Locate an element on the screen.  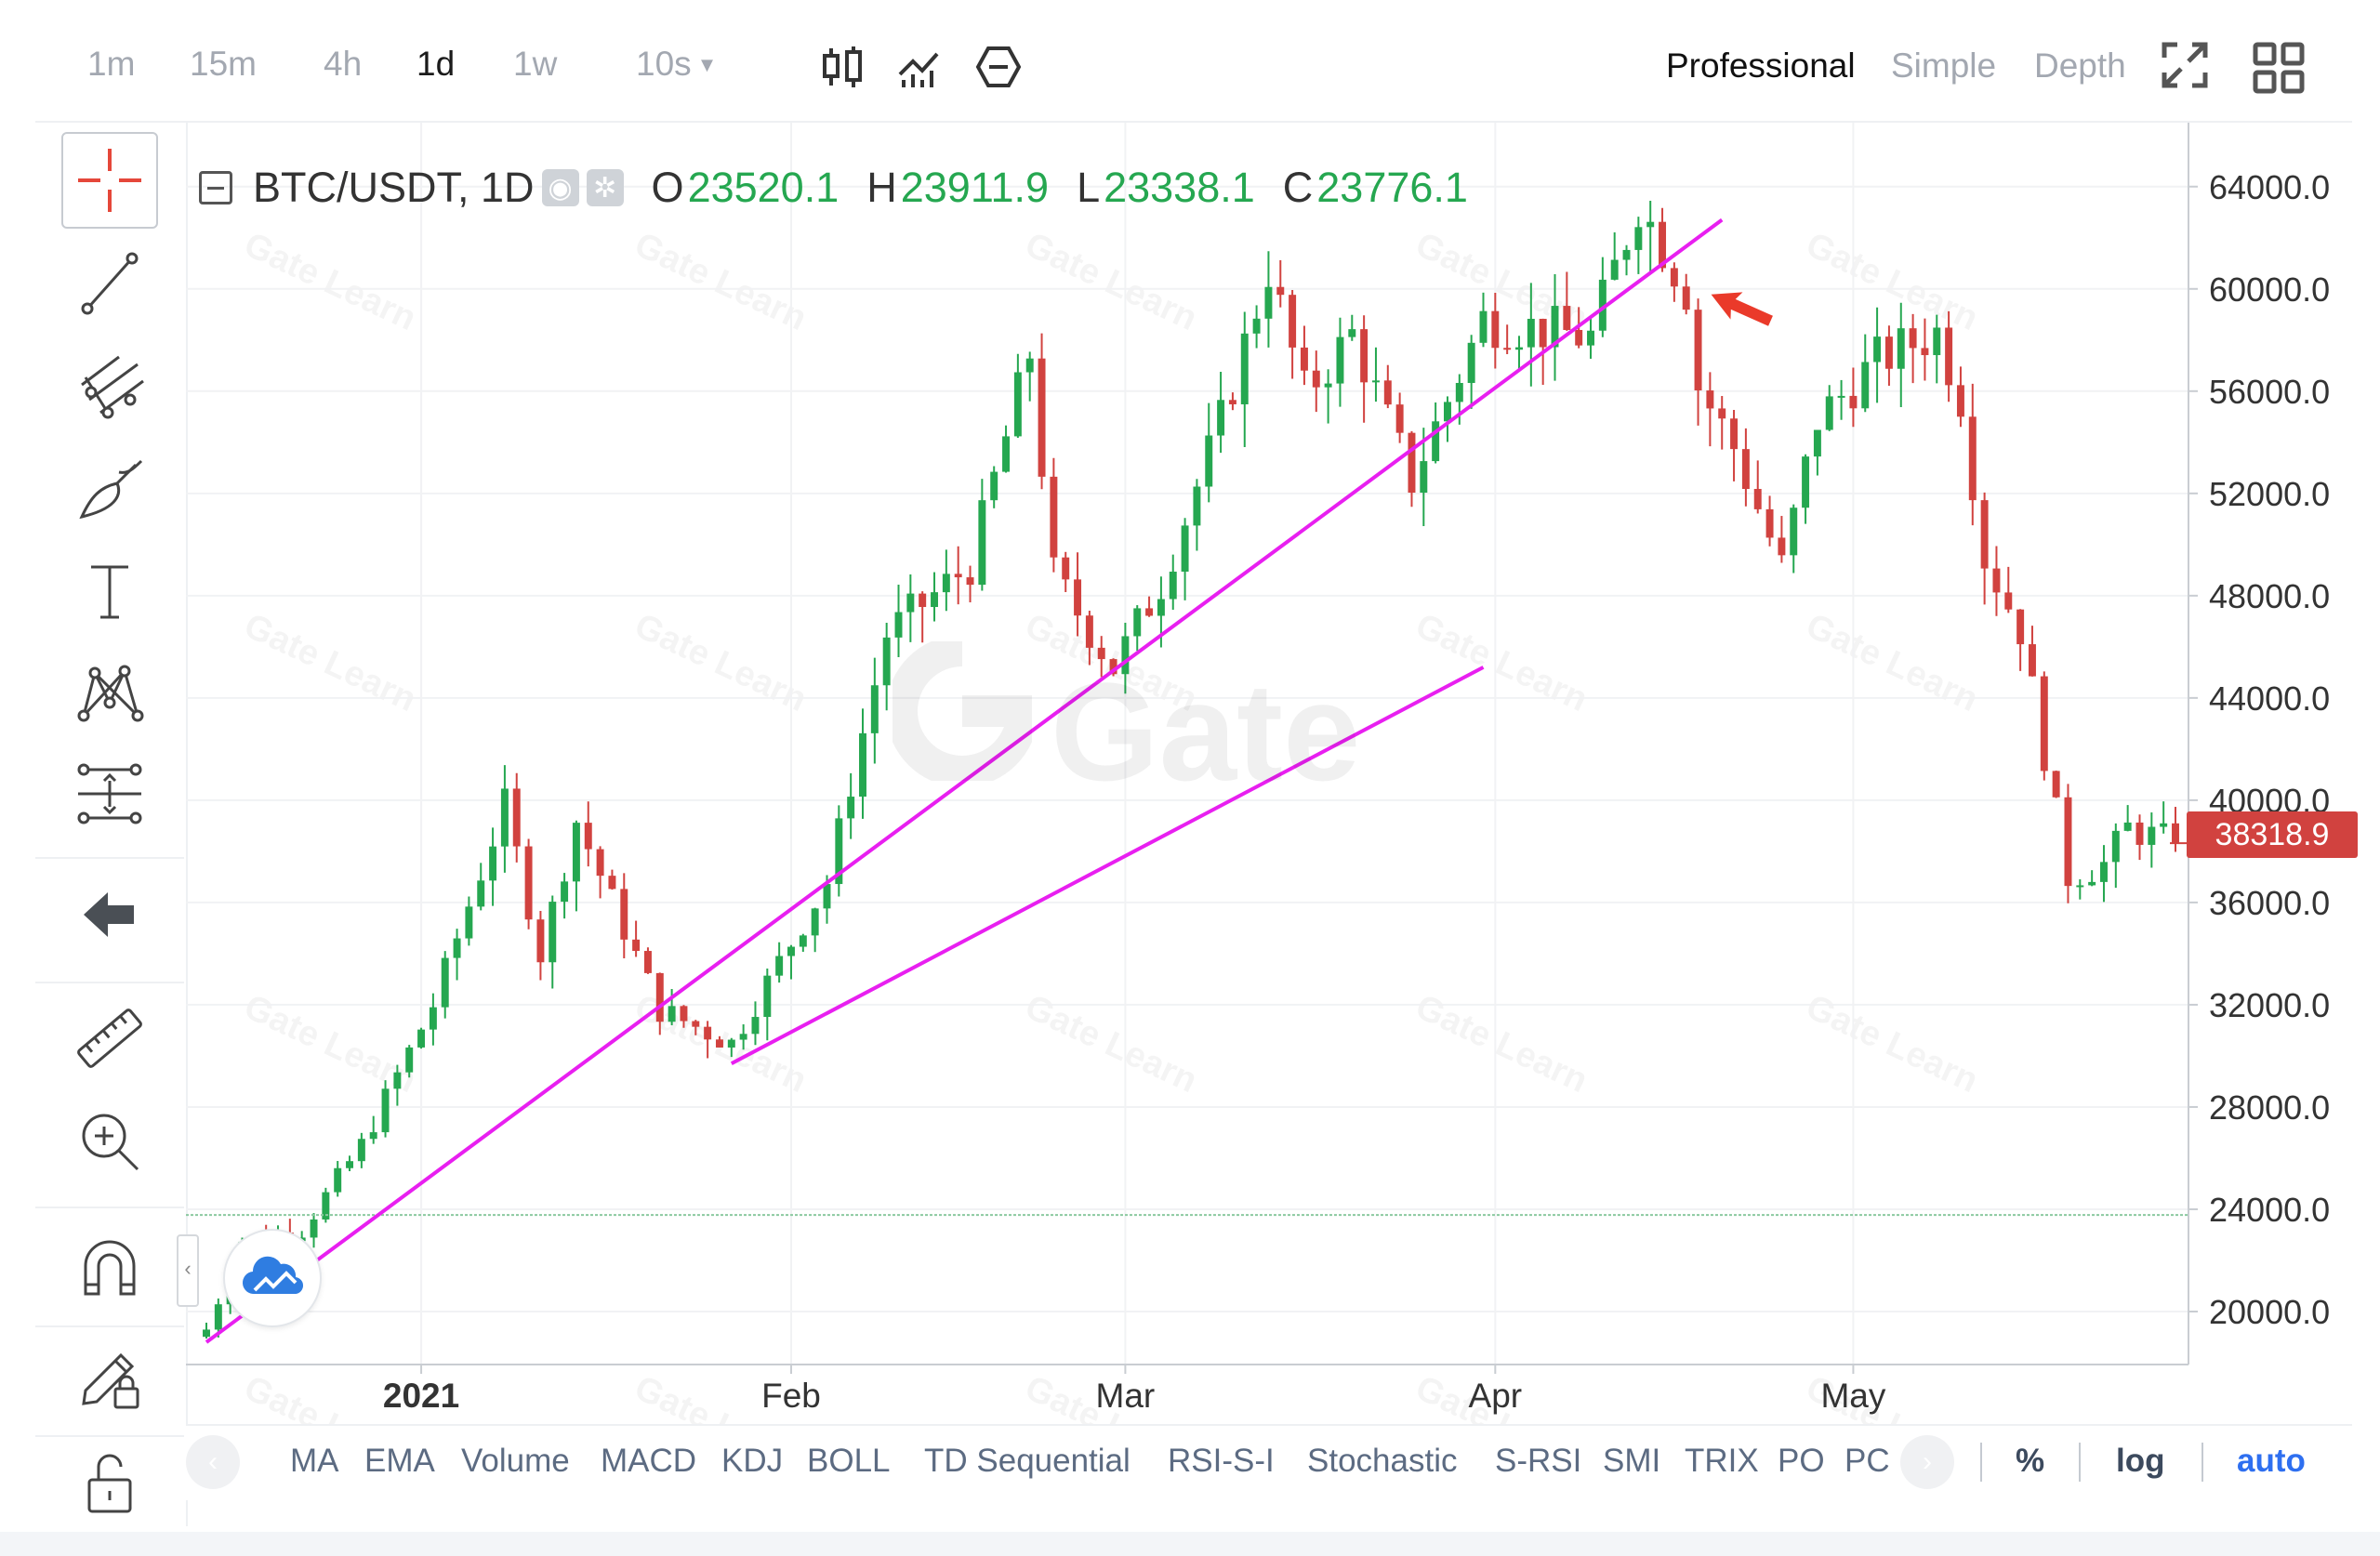
scale-percent: % is located at coordinates (2030, 1461).